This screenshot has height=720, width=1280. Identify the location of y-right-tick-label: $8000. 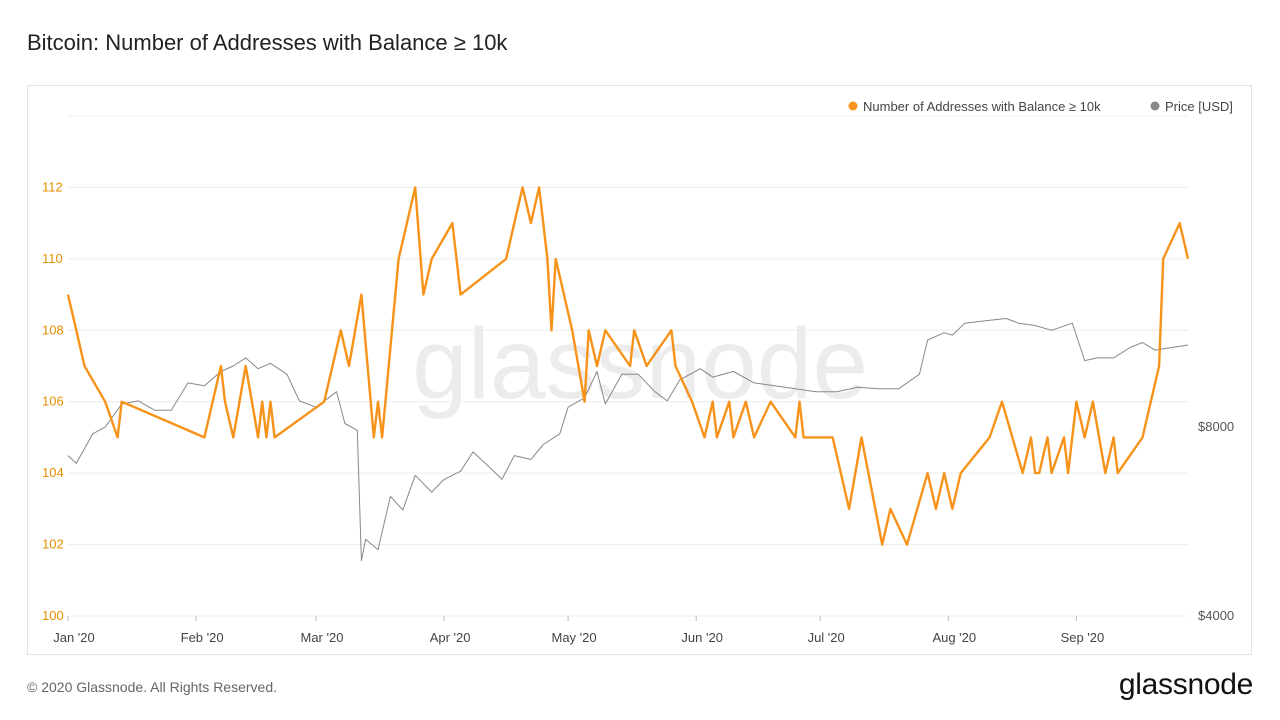
(1216, 426).